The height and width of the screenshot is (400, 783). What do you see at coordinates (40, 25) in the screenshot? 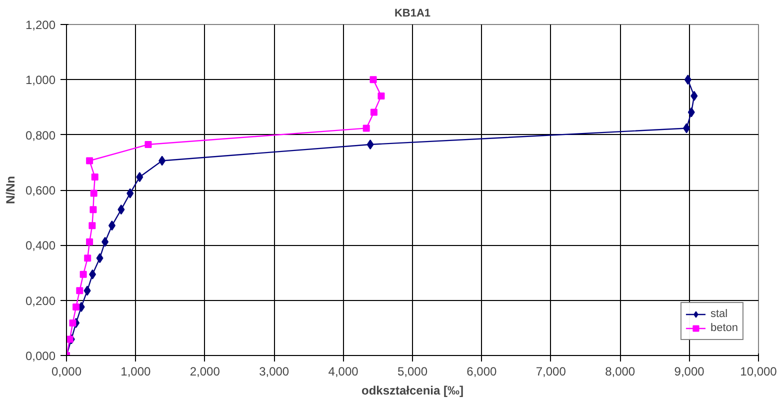
I see `y-tick-label: 1,200` at bounding box center [40, 25].